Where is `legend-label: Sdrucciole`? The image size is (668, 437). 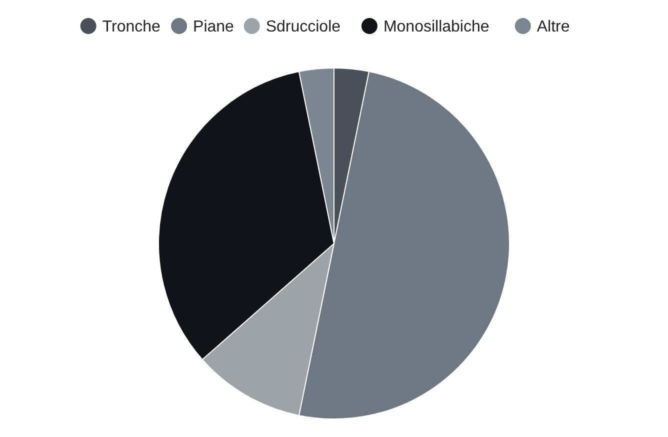 legend-label: Sdrucciole is located at coordinates (303, 27).